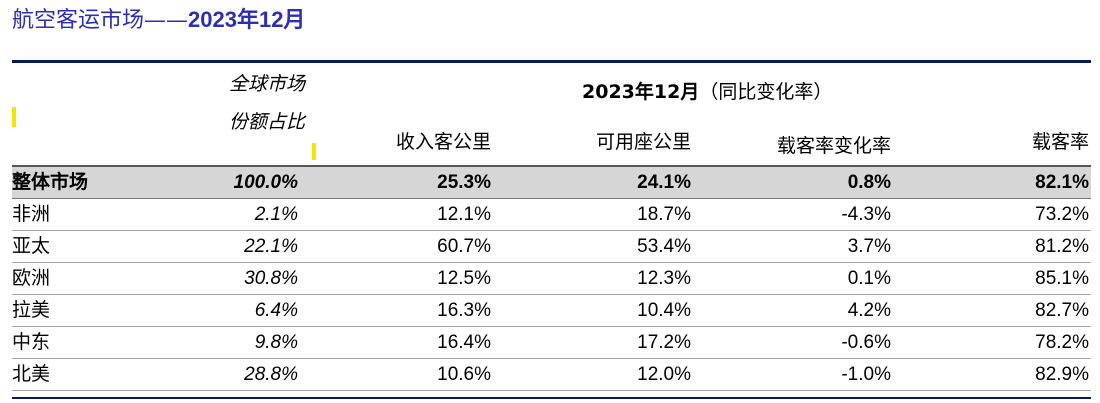 This screenshot has width=1100, height=403. Describe the element at coordinates (276, 342) in the screenshot. I see `cell-share: 9.8%` at that location.